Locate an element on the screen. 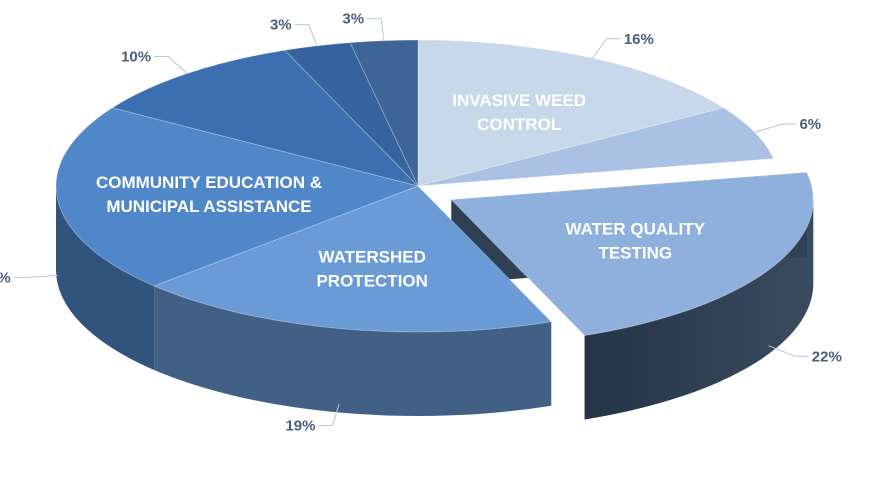  pie-slice-invasive-weed-control is located at coordinates (571, 113).